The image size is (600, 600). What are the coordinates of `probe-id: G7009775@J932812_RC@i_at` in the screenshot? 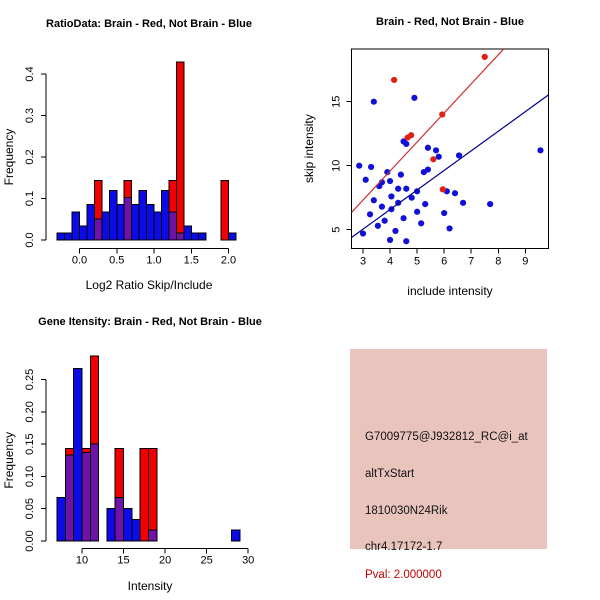 It's located at (446, 437).